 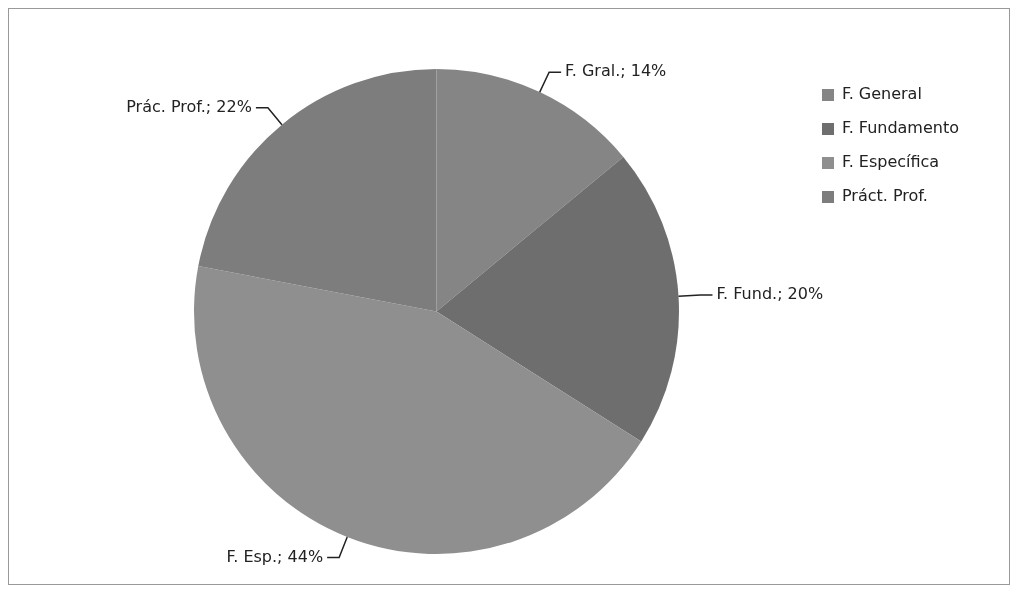 What do you see at coordinates (275, 556) in the screenshot?
I see `data-label: F. Esp.; 44%` at bounding box center [275, 556].